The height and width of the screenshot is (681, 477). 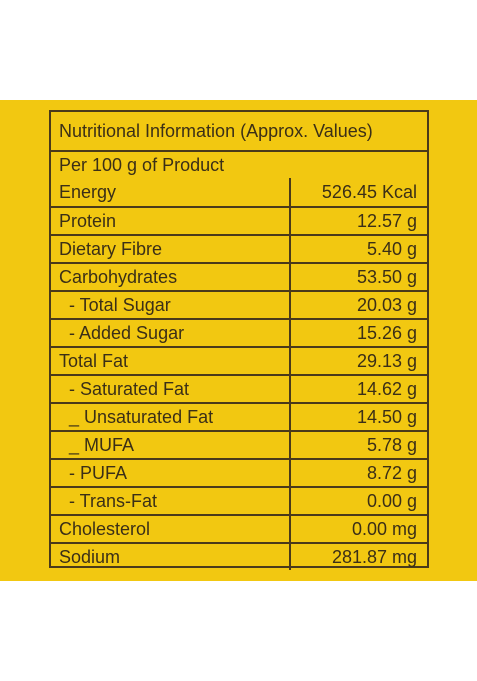 I want to click on table-row: - Added Sugar 15.26 g, so click(x=239, y=332).